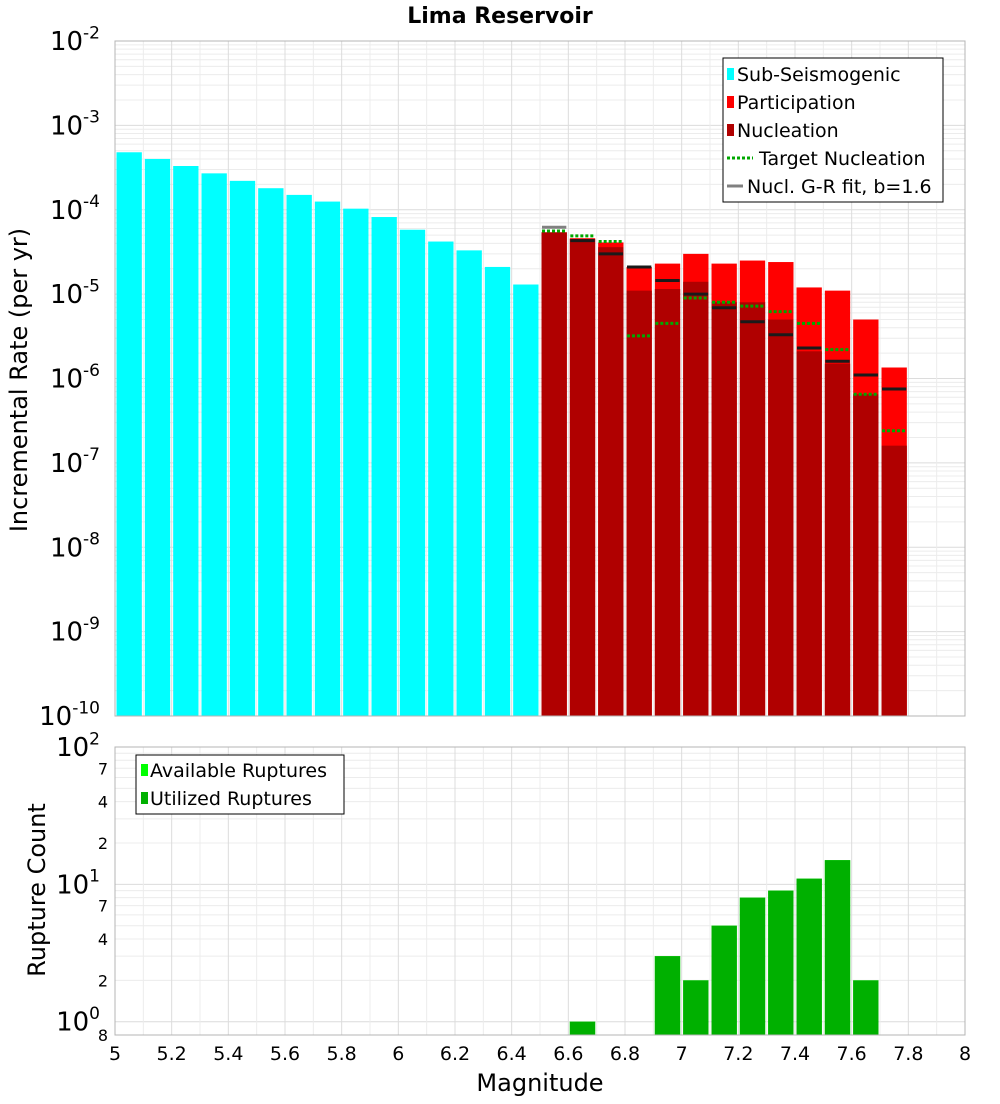 Image resolution: width=1000 pixels, height=1104 pixels. Describe the element at coordinates (228, 1054) in the screenshot. I see `x-tick-label: 5.4` at that location.